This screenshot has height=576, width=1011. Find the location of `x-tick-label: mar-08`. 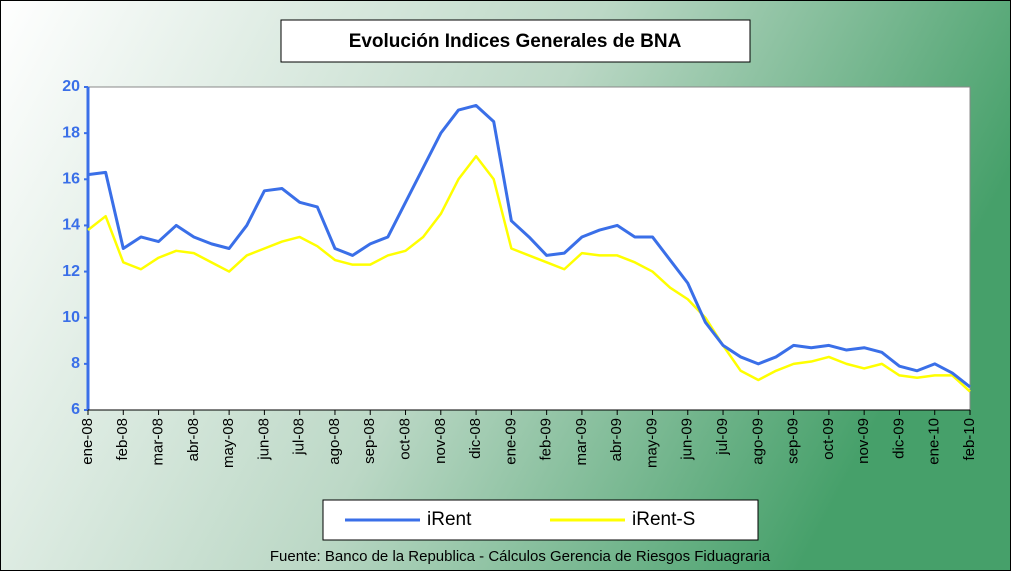

x-tick-label: mar-08 is located at coordinates (158, 442).